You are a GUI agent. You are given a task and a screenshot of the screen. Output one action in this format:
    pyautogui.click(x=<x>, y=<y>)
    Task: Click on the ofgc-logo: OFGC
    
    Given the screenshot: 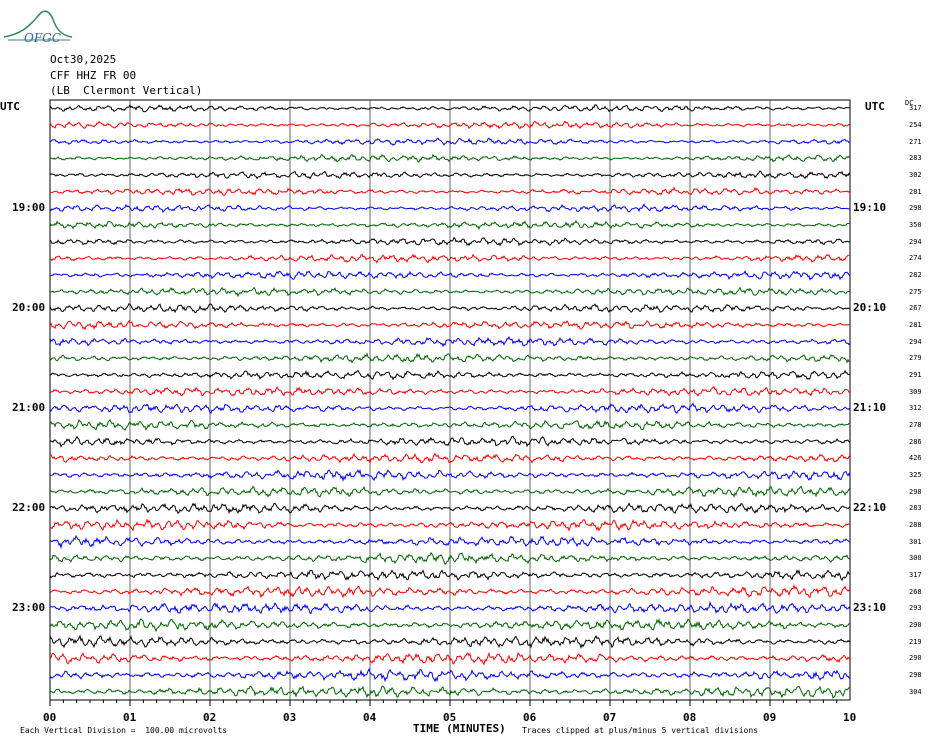 What is the action you would take?
    pyautogui.click(x=38, y=26)
    